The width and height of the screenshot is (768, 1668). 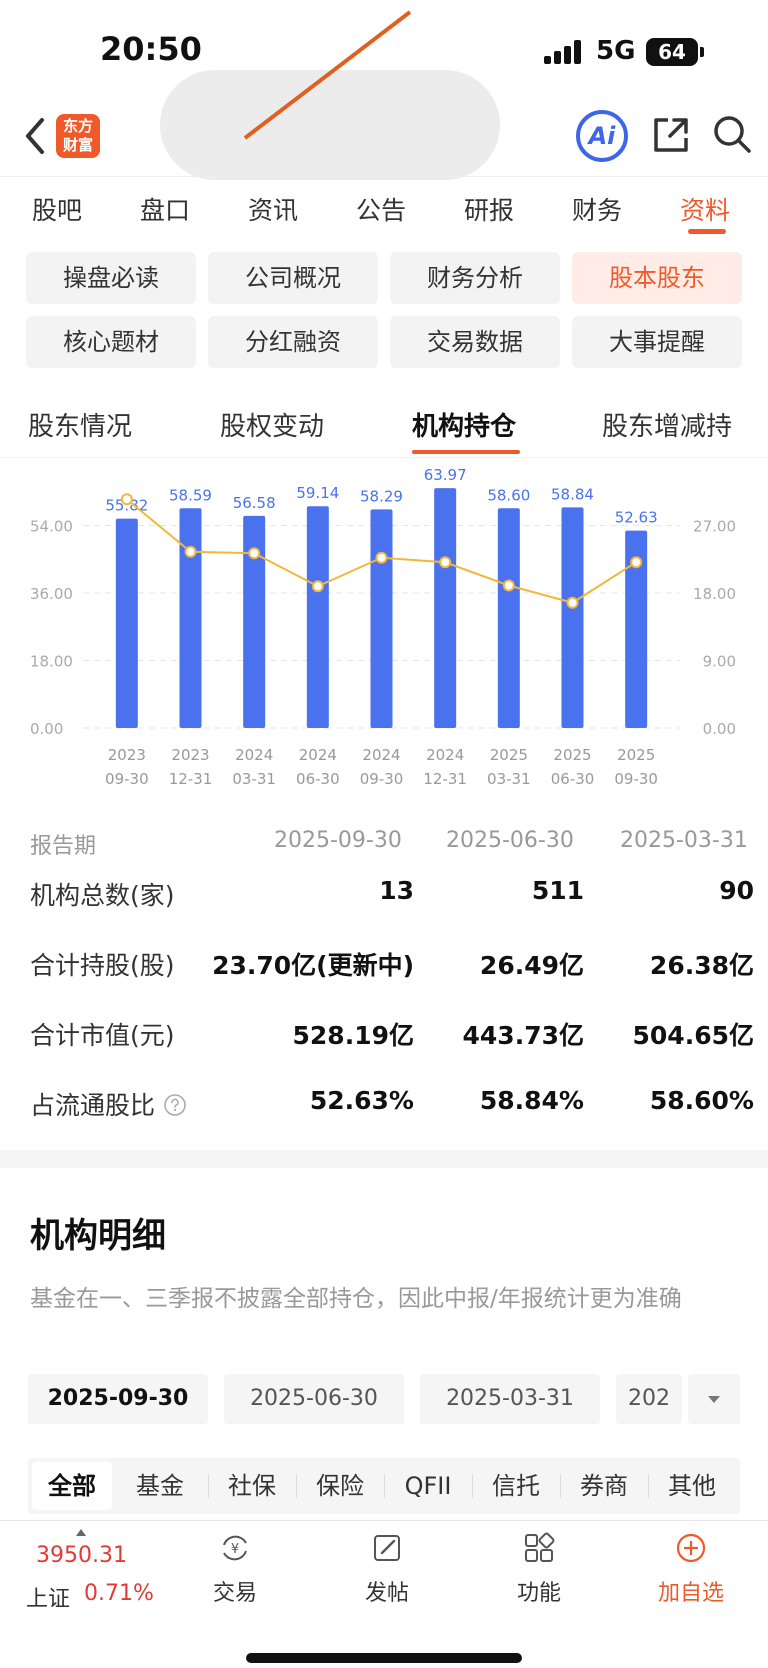 I want to click on main-tabs: 股吧 盘口 资讯 公告 研报 财务 资料, so click(x=384, y=206).